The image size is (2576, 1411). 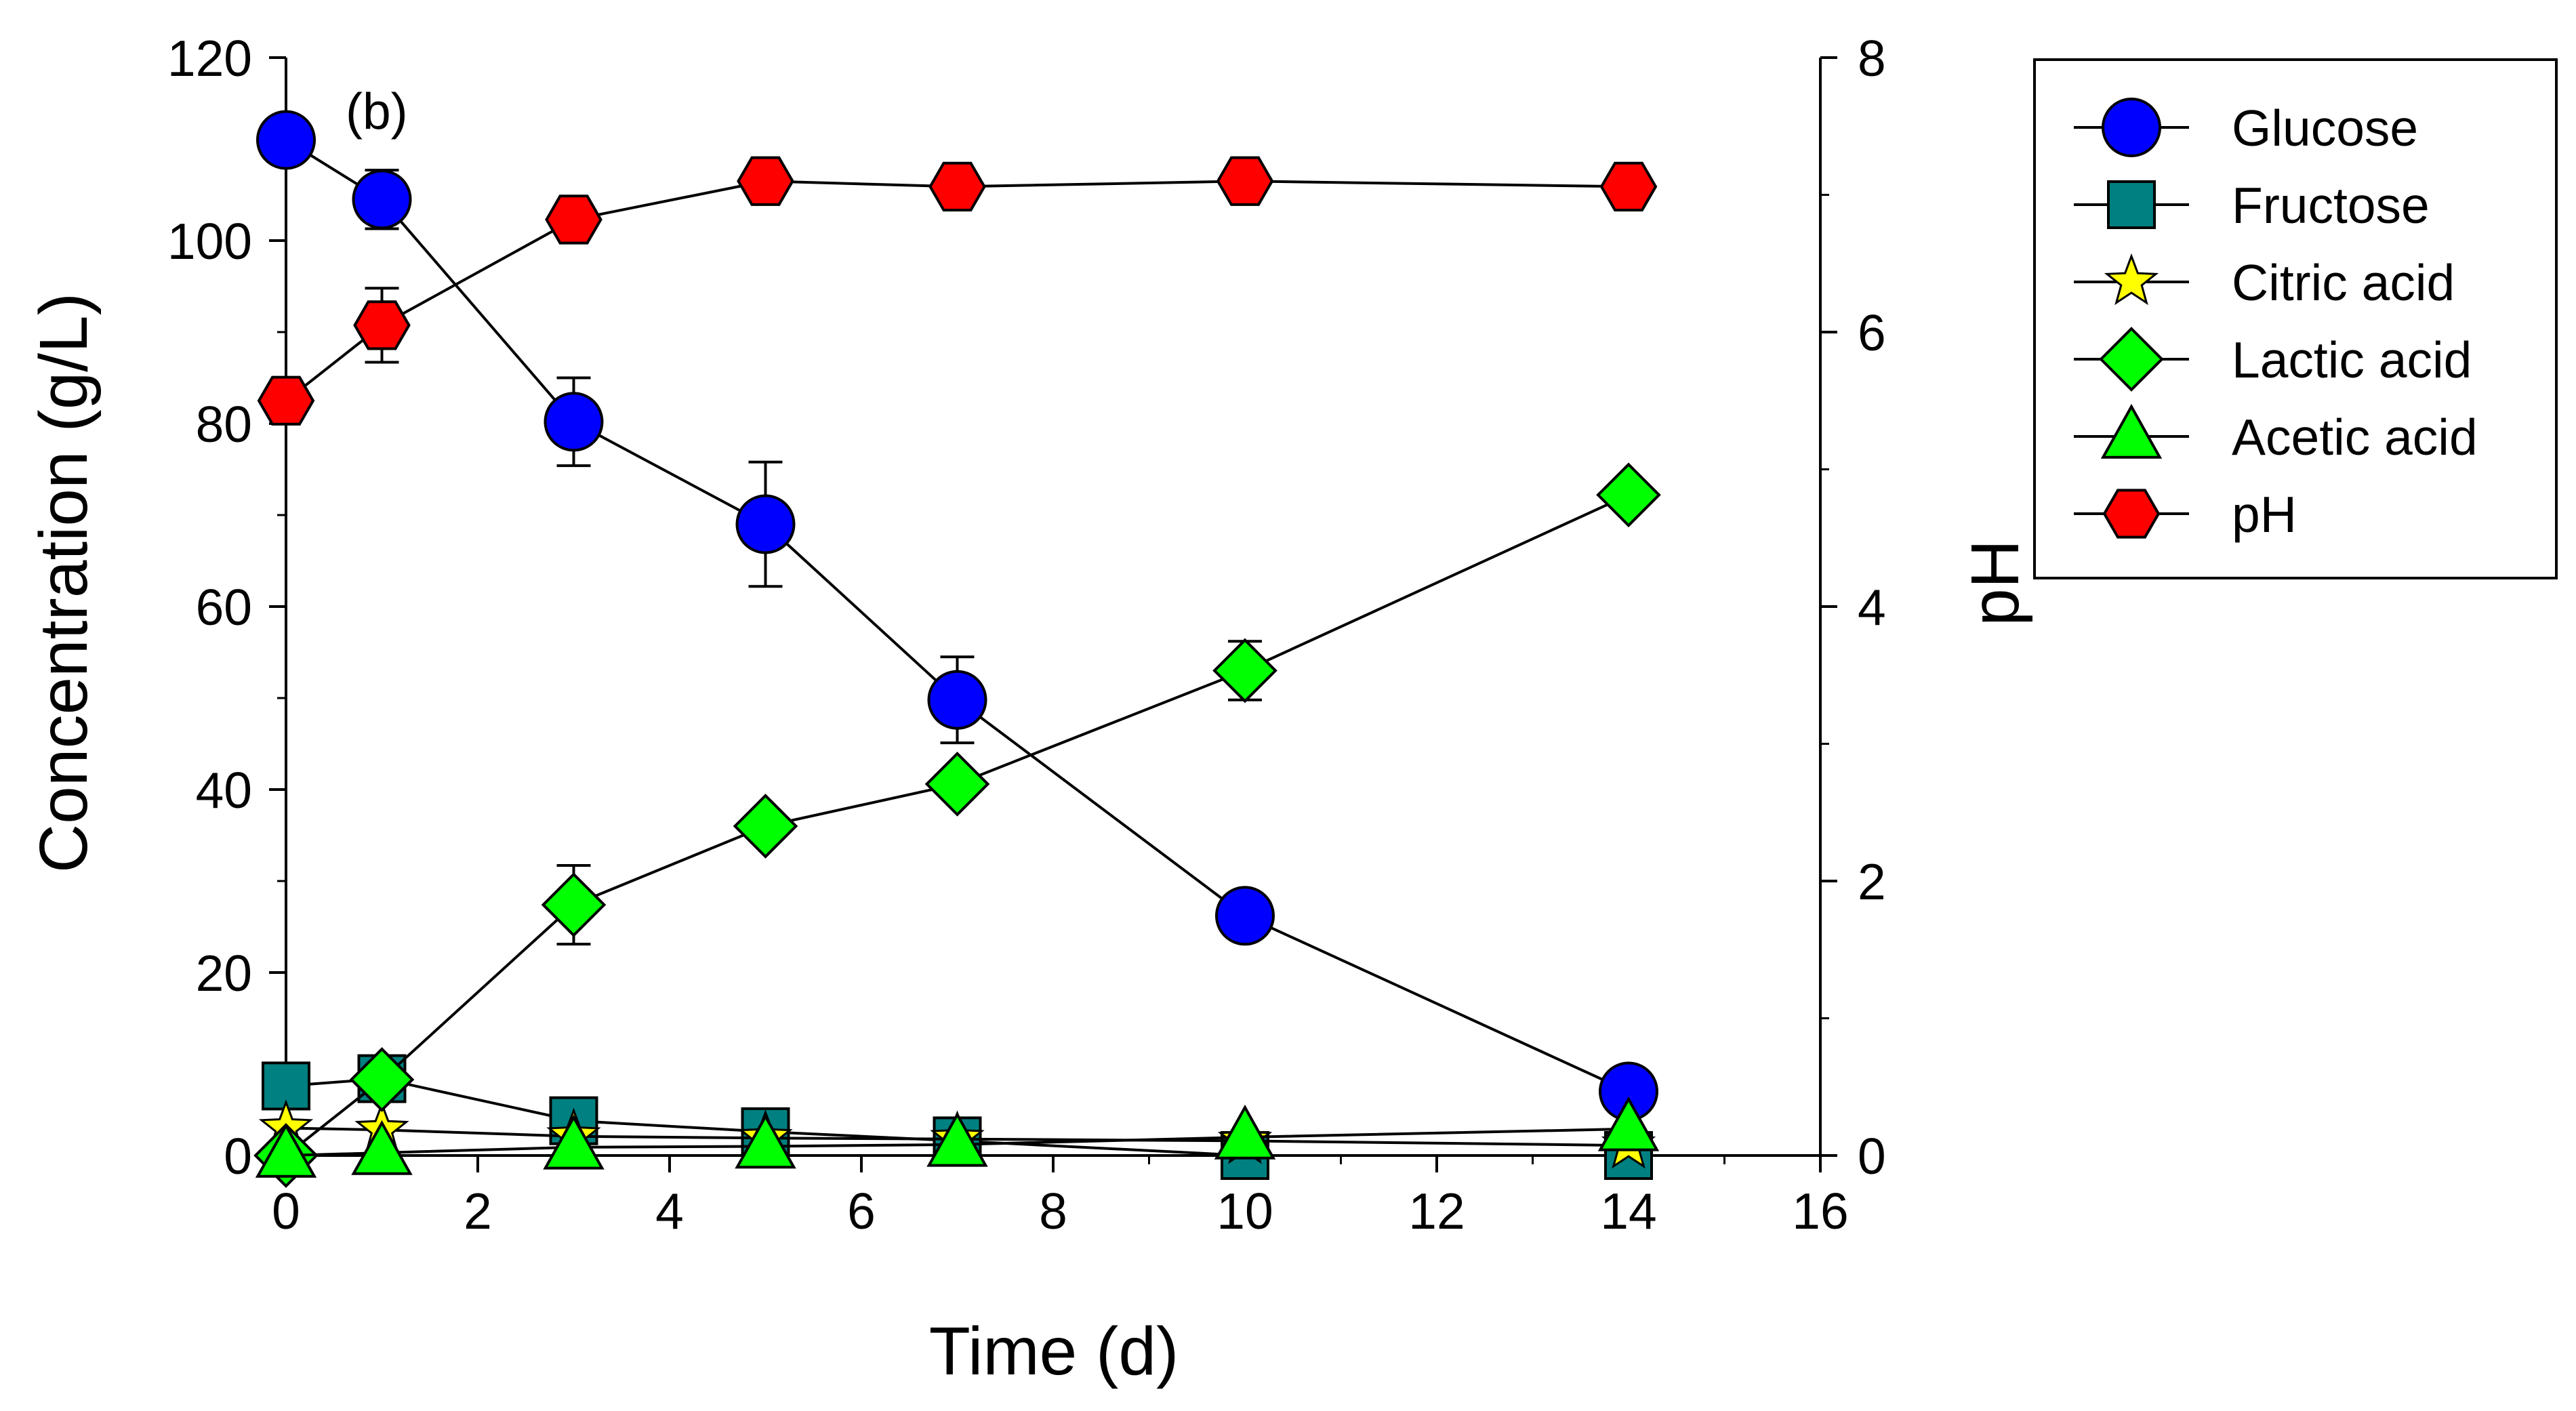 What do you see at coordinates (1436, 1211) in the screenshot?
I see `x-tick-label: 12` at bounding box center [1436, 1211].